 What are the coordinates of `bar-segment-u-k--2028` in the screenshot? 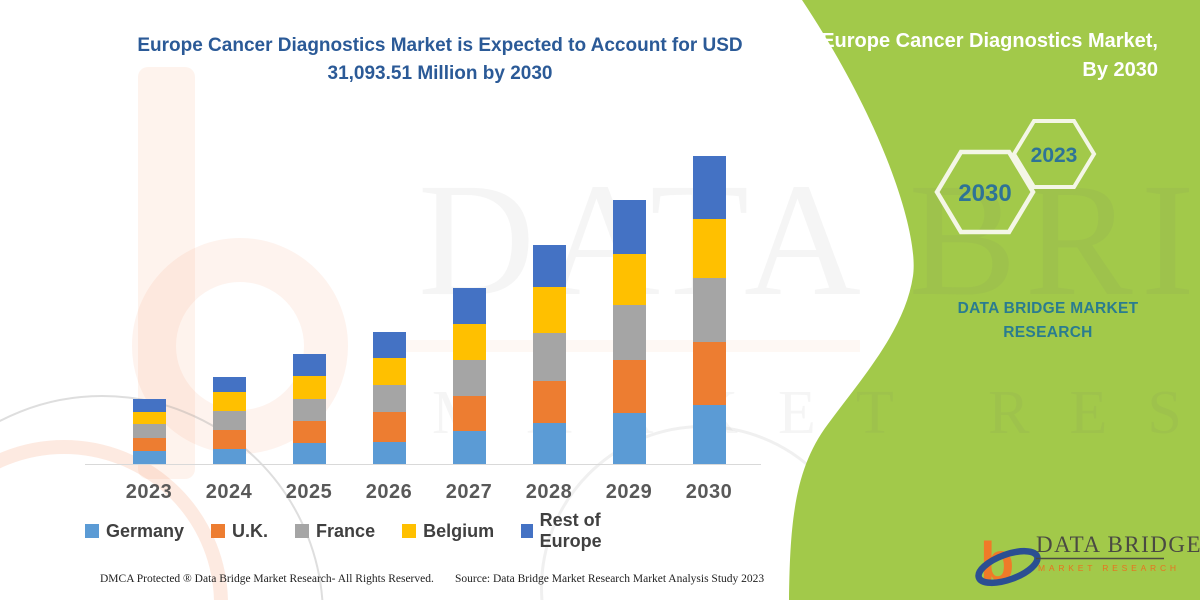 It's located at (549, 402).